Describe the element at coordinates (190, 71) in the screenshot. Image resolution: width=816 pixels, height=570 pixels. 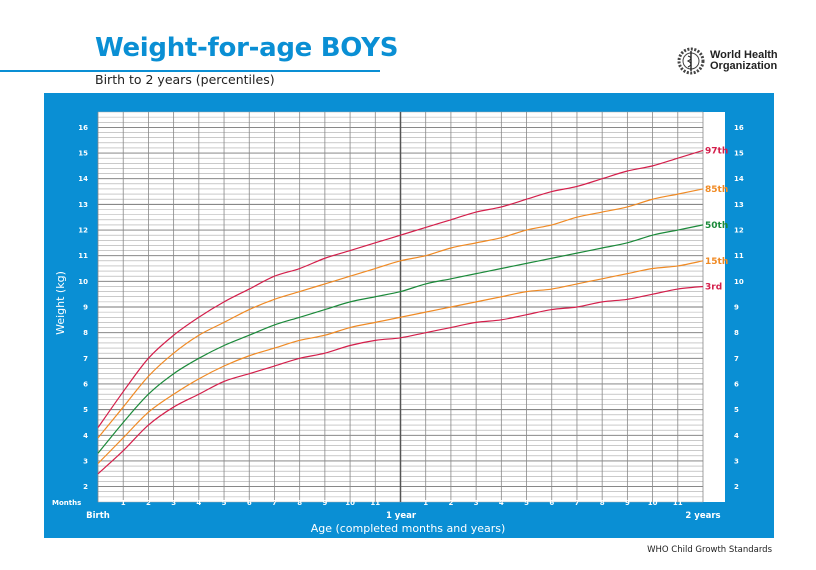
I see `title-rule` at that location.